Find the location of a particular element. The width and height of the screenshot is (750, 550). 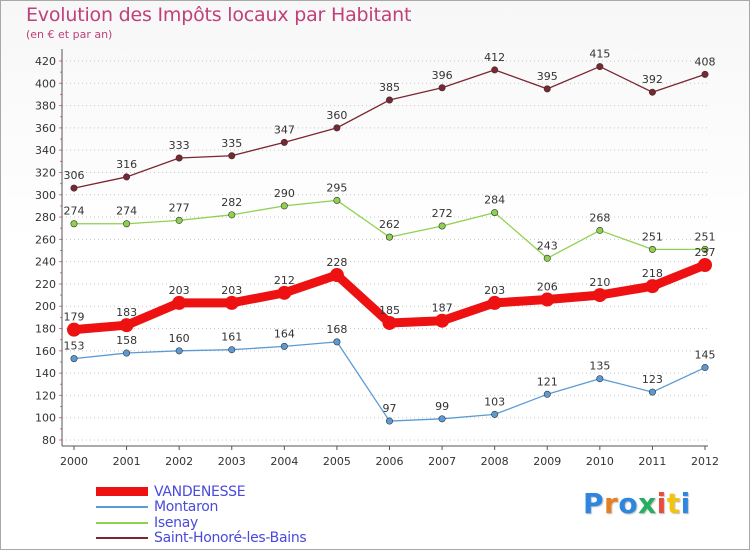

data-label-saint-honor-les-bains-2004: 347 is located at coordinates (284, 129).